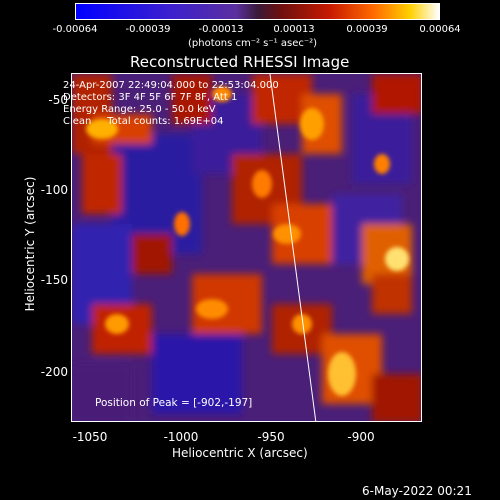 The height and width of the screenshot is (500, 500). Describe the element at coordinates (54, 280) in the screenshot. I see `y-tick-label: -150` at that location.